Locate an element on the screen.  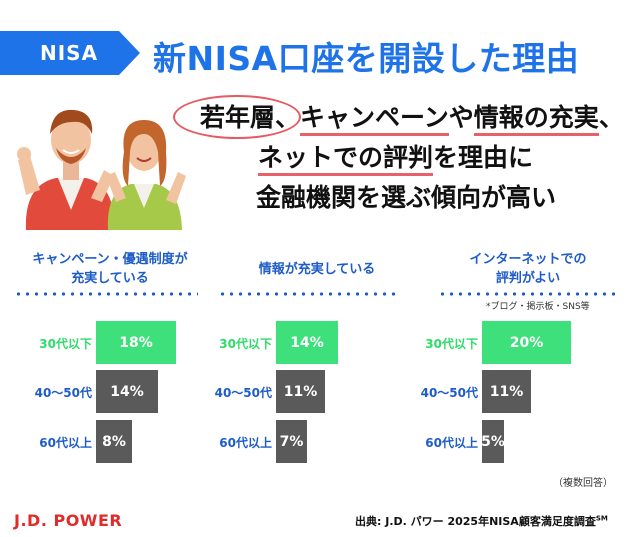
source-text: 出典: J.D. パワー 2025年NISA顧客満足度調査 is located at coordinates (475, 521).